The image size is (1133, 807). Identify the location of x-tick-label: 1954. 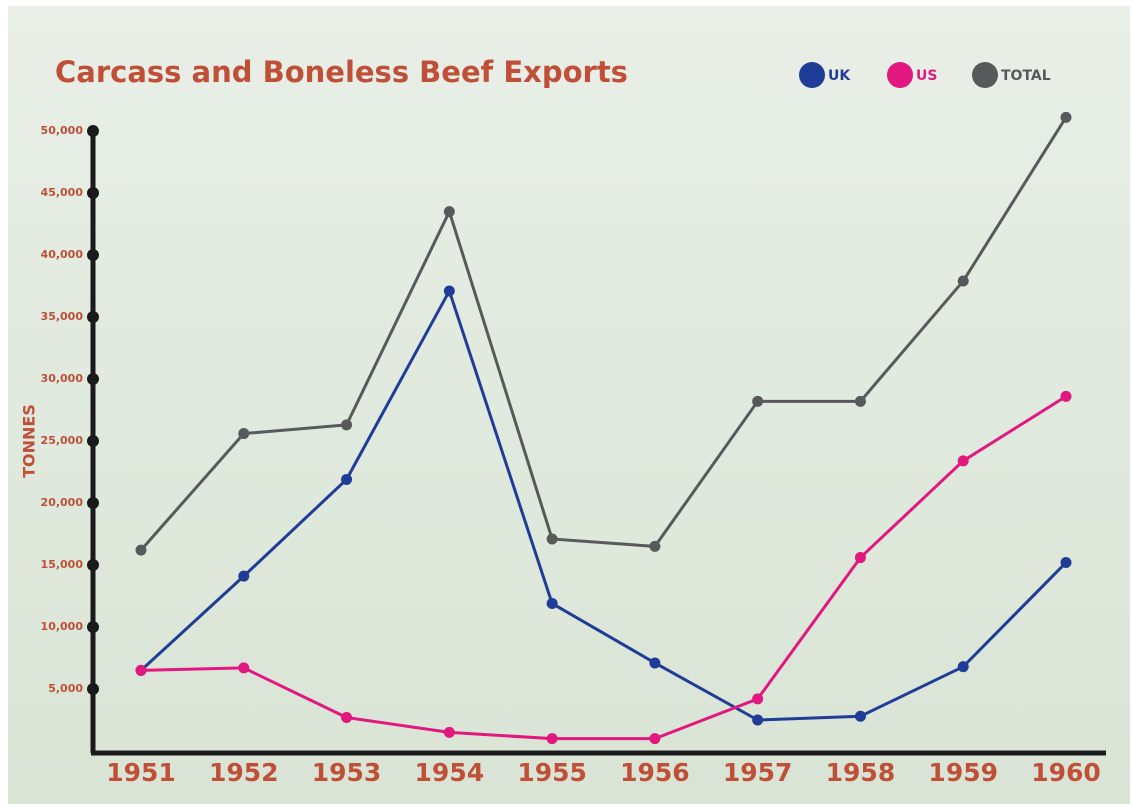
(450, 772).